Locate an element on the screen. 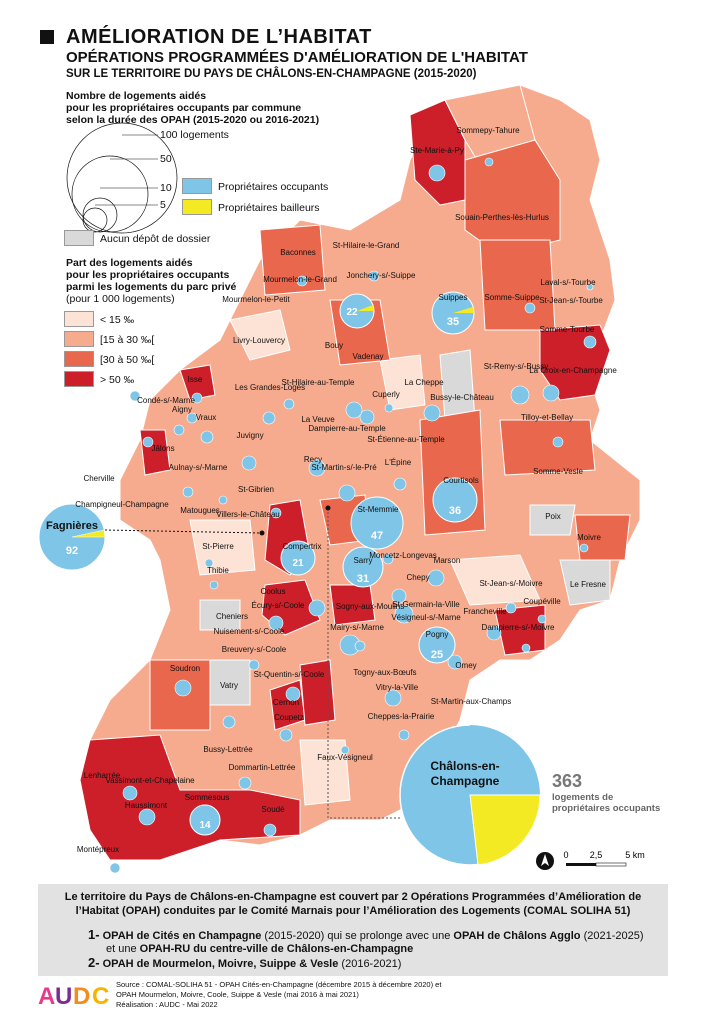 This screenshot has height=1024, width=724. suippes-value: 35 is located at coordinates (453, 322).